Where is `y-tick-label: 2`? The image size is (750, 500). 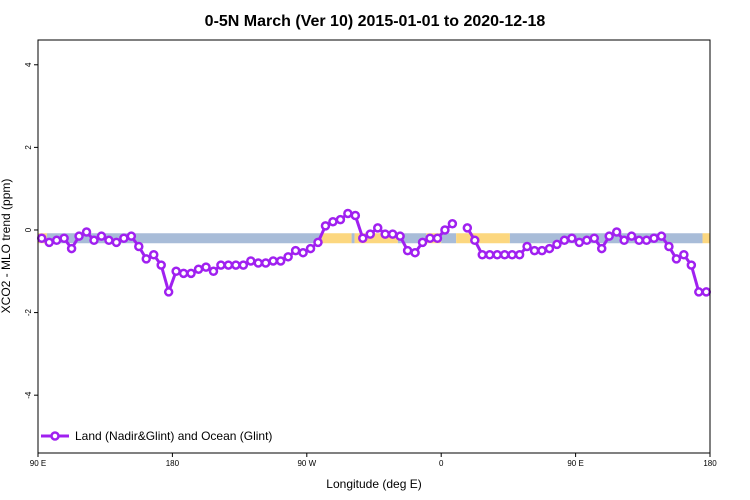 y-tick-label: 2 is located at coordinates (28, 147).